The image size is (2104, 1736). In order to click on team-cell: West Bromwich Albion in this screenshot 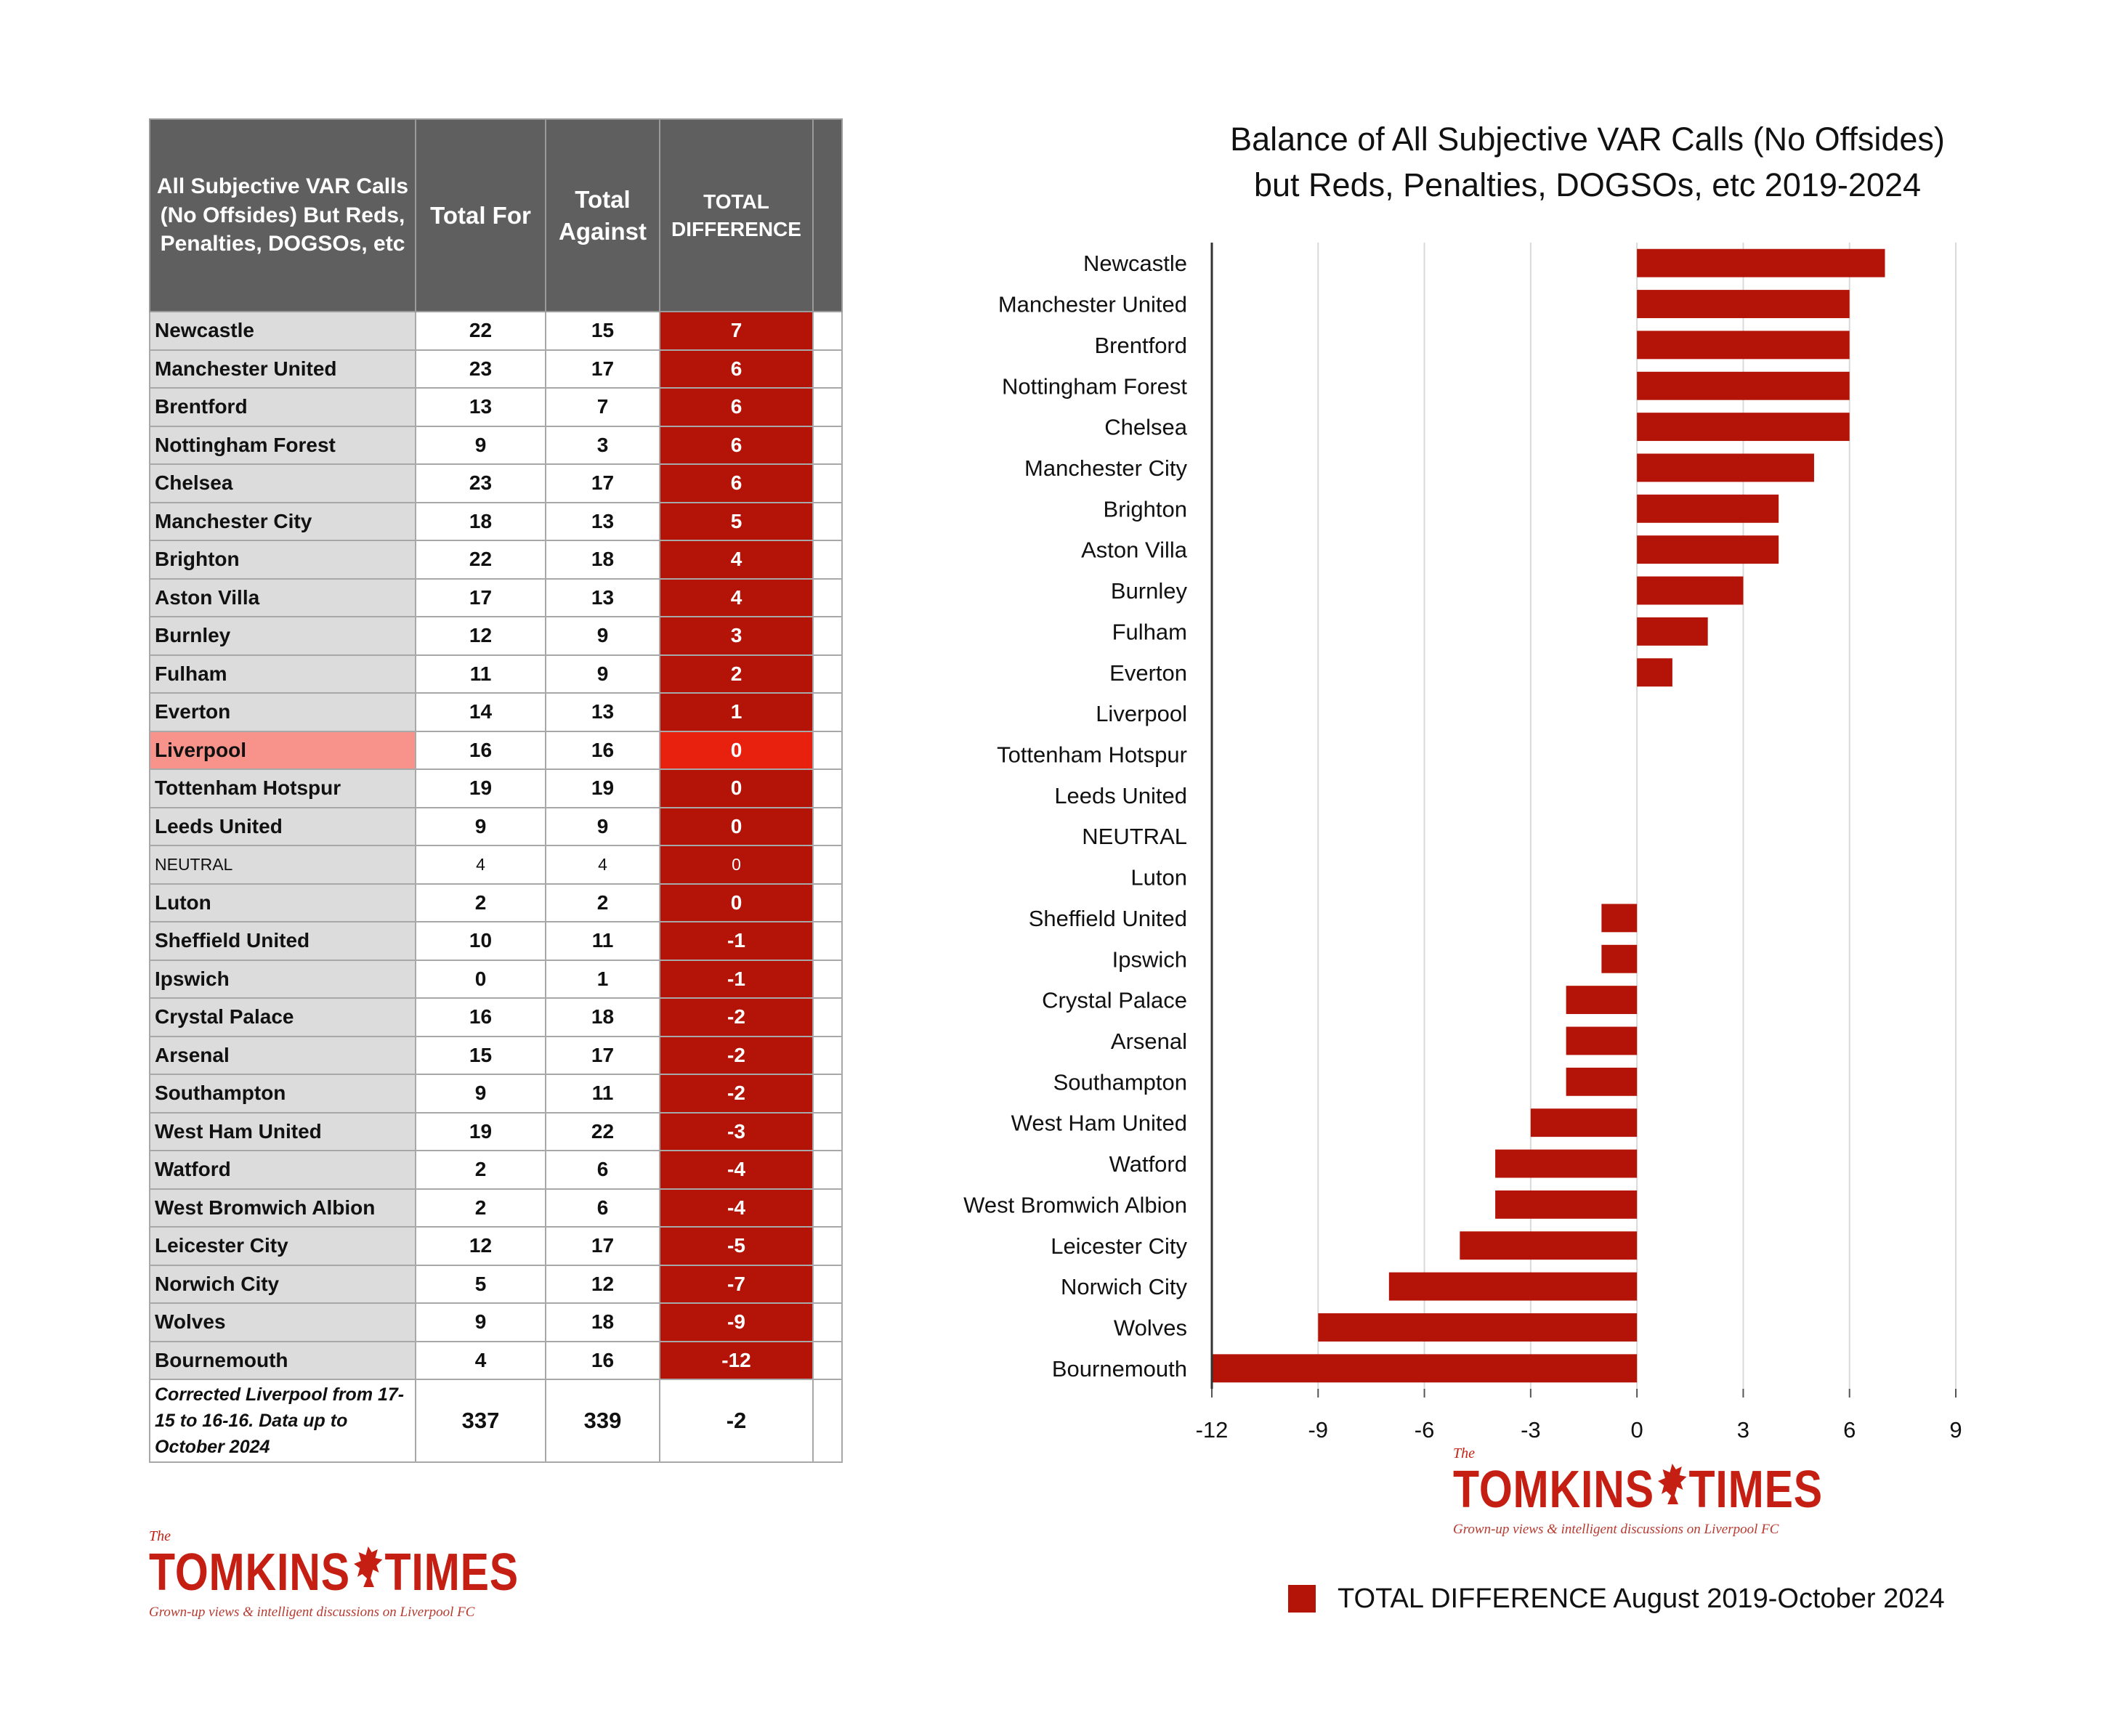, I will do `click(282, 1208)`.